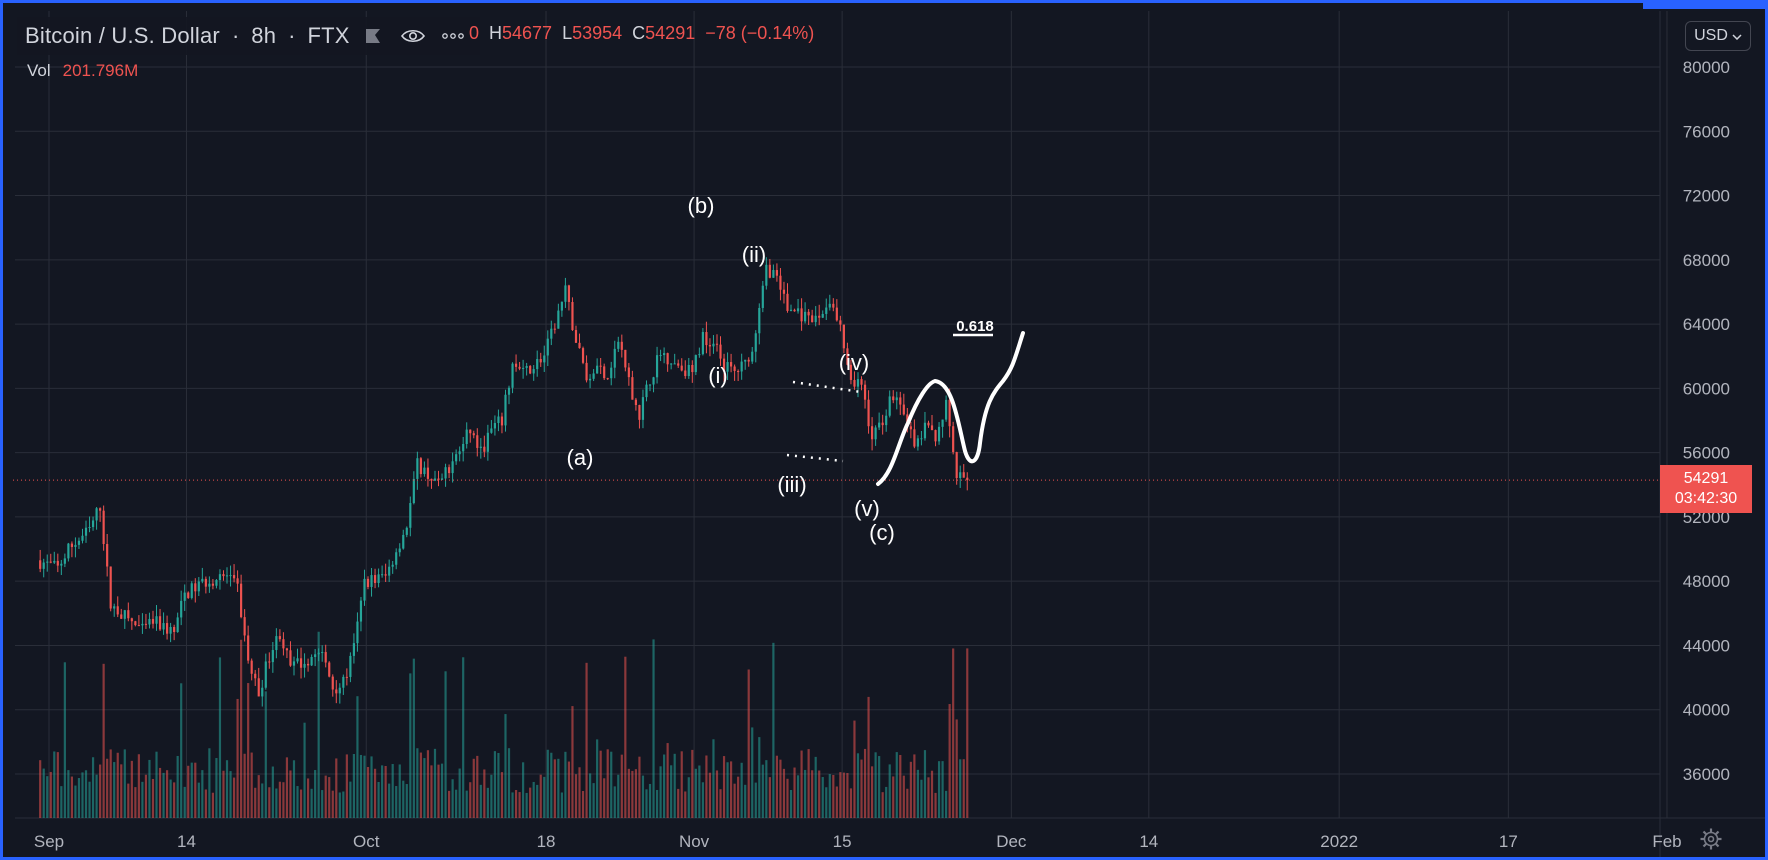  What do you see at coordinates (1711, 35) in the screenshot?
I see `currency-label: USD` at bounding box center [1711, 35].